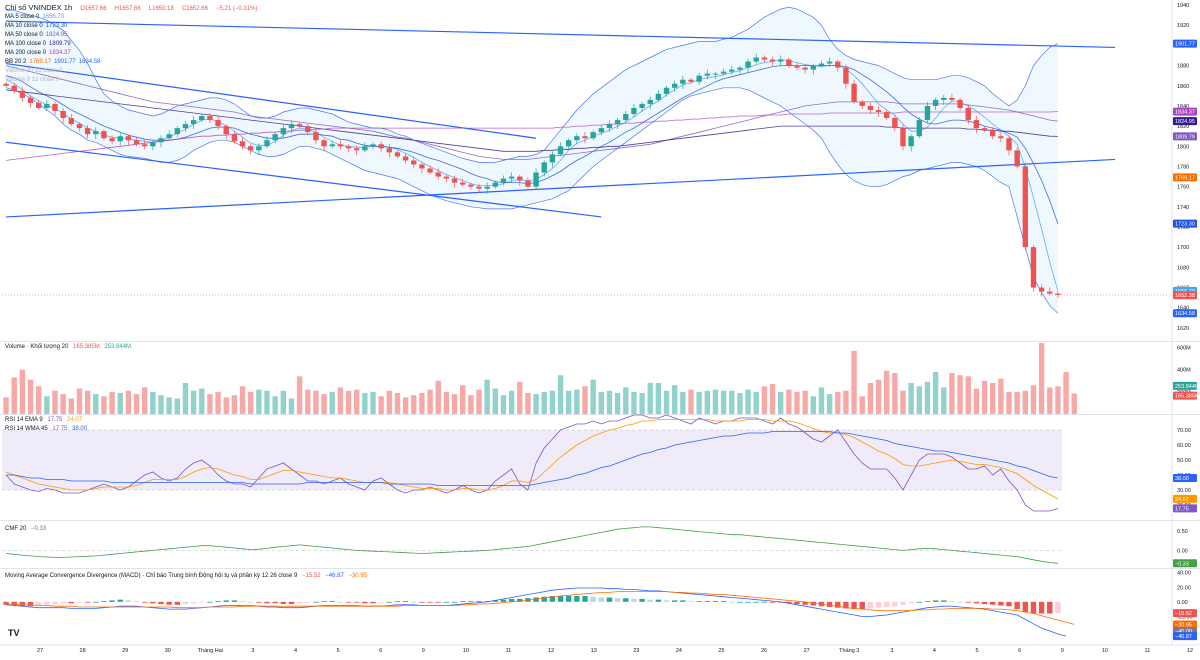  What do you see at coordinates (68, 7) in the screenshot?
I see `interval: 1h` at bounding box center [68, 7].